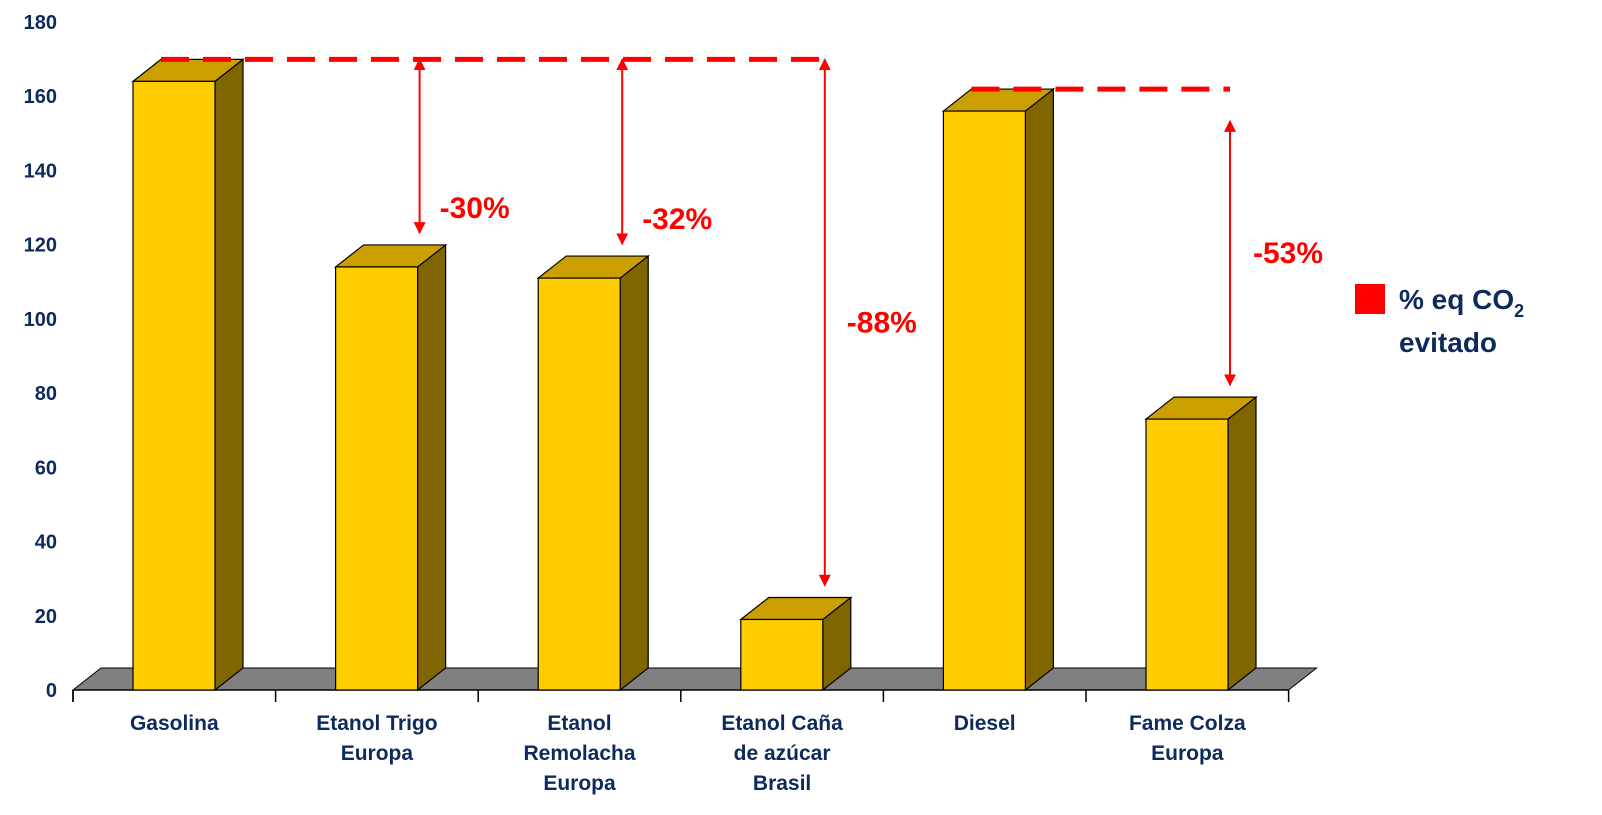  Describe the element at coordinates (1448, 342) in the screenshot. I see `legend-label-line2: evitado` at that location.